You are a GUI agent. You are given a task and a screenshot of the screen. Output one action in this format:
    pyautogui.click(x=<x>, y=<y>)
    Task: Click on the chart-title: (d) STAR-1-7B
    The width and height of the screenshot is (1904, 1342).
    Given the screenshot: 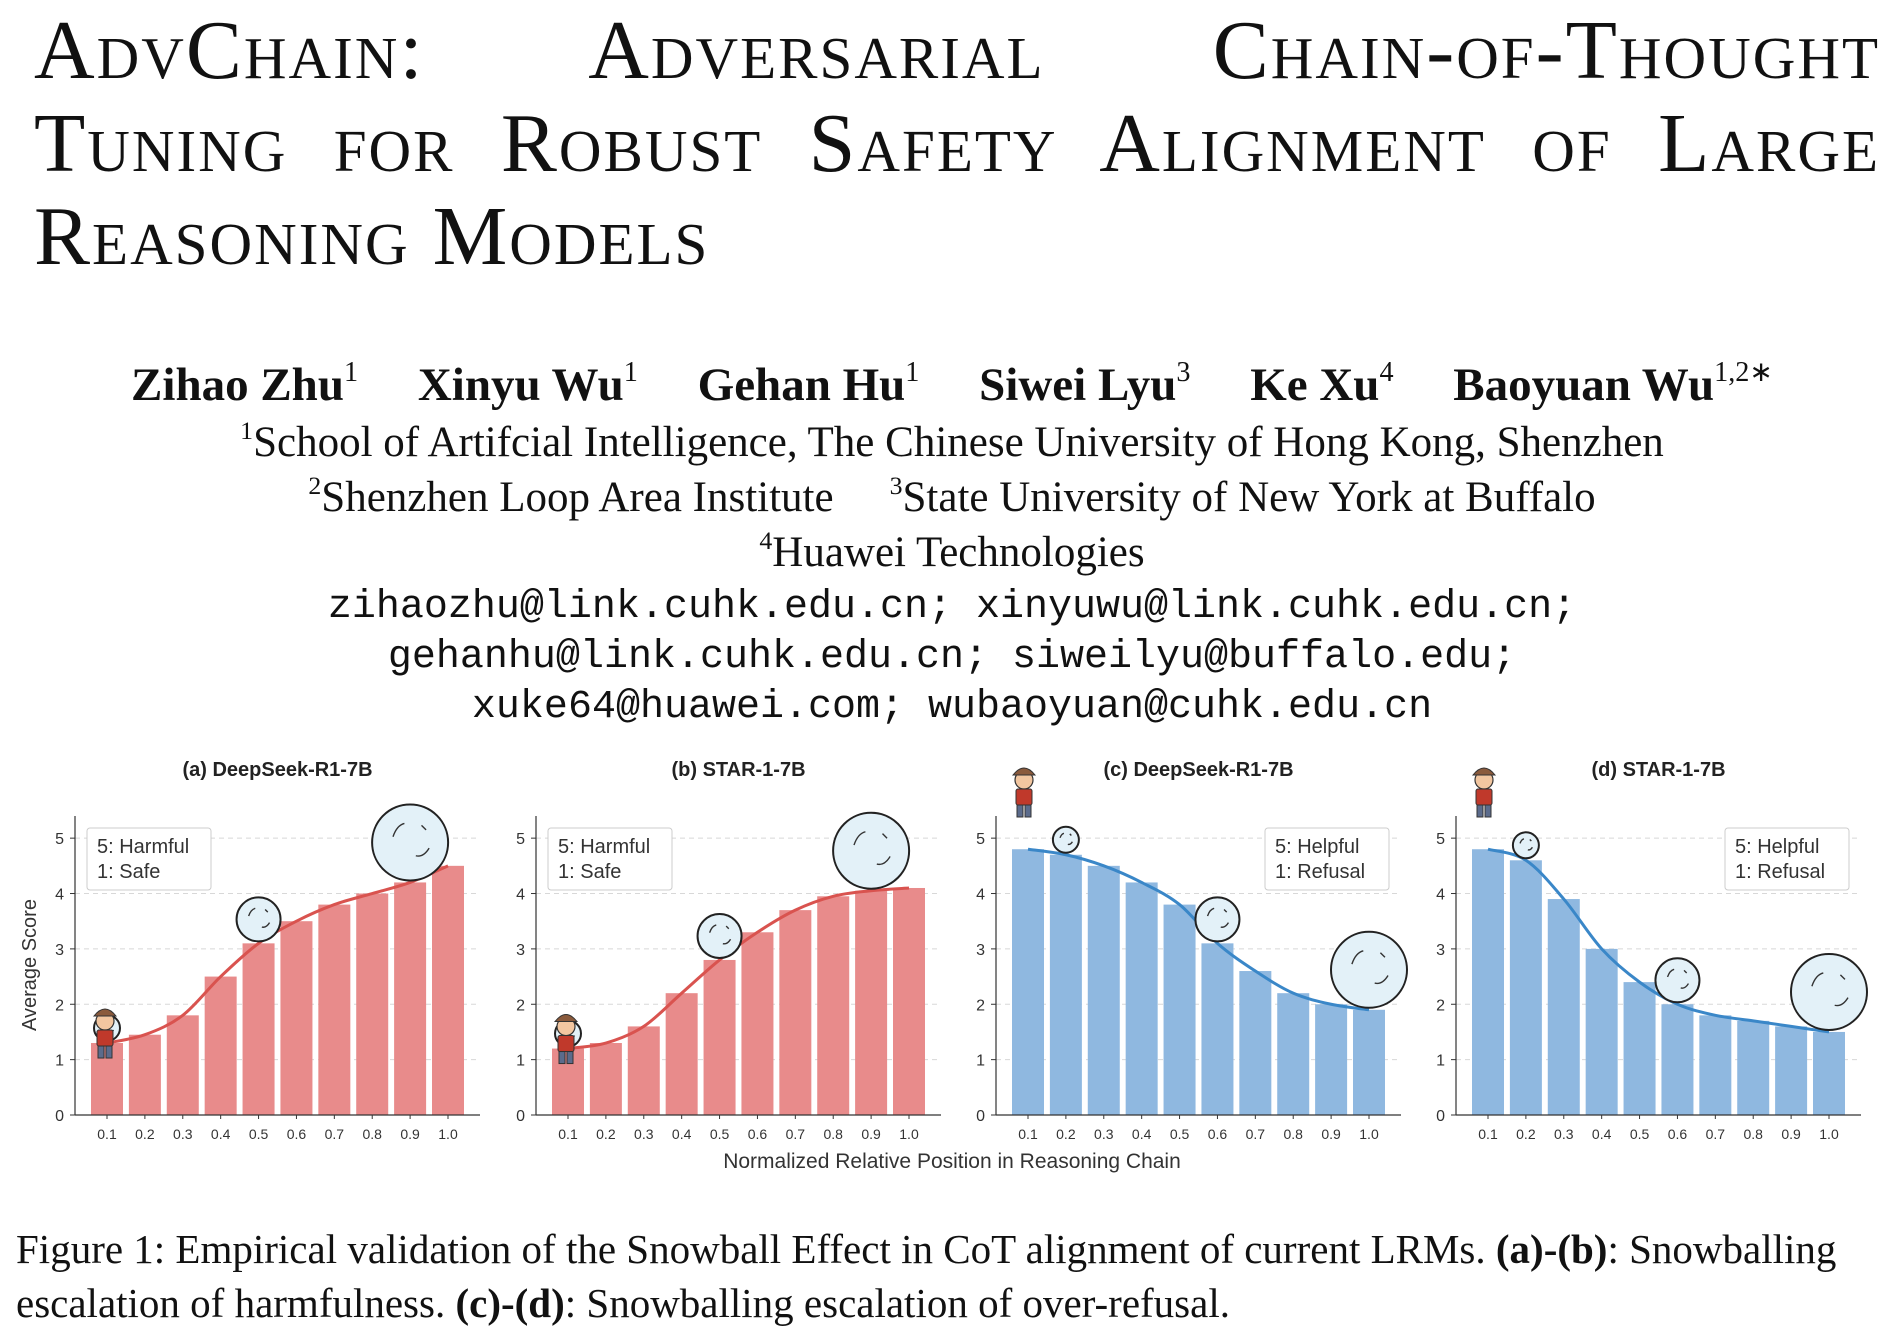 What is the action you would take?
    pyautogui.click(x=1658, y=770)
    